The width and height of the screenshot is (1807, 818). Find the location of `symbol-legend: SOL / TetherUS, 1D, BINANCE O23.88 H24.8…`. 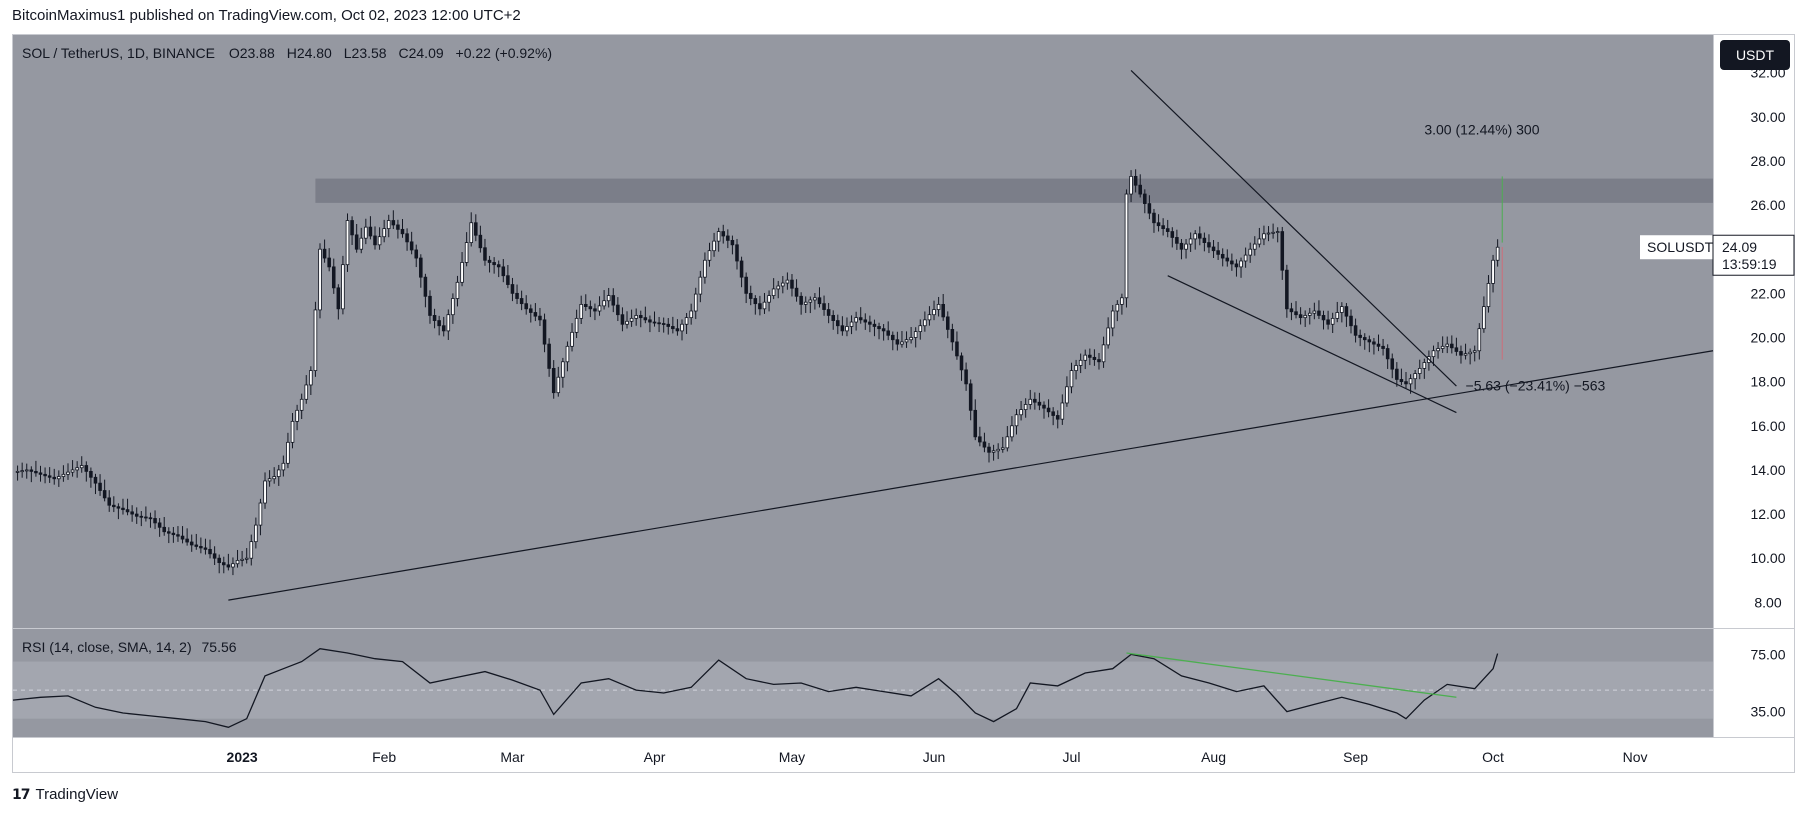

symbol-legend: SOL / TetherUS, 1D, BINANCE O23.88 H24.8… is located at coordinates (287, 53).